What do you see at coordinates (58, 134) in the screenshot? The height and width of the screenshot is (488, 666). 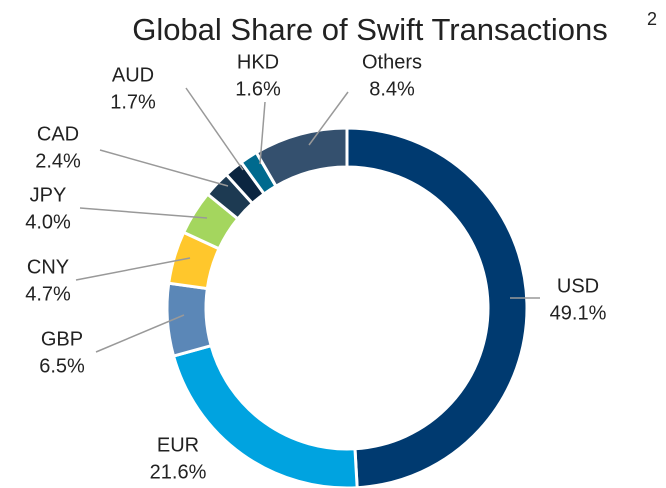 I see `category-label: CAD` at bounding box center [58, 134].